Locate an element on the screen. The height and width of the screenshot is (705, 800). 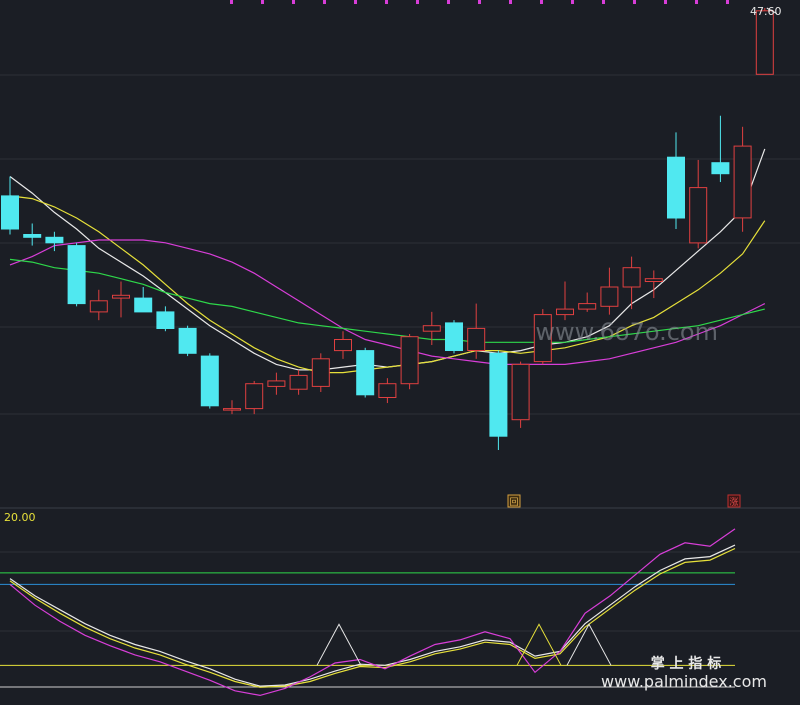
badge-zhang-text: 涨 is located at coordinates (733, 502).